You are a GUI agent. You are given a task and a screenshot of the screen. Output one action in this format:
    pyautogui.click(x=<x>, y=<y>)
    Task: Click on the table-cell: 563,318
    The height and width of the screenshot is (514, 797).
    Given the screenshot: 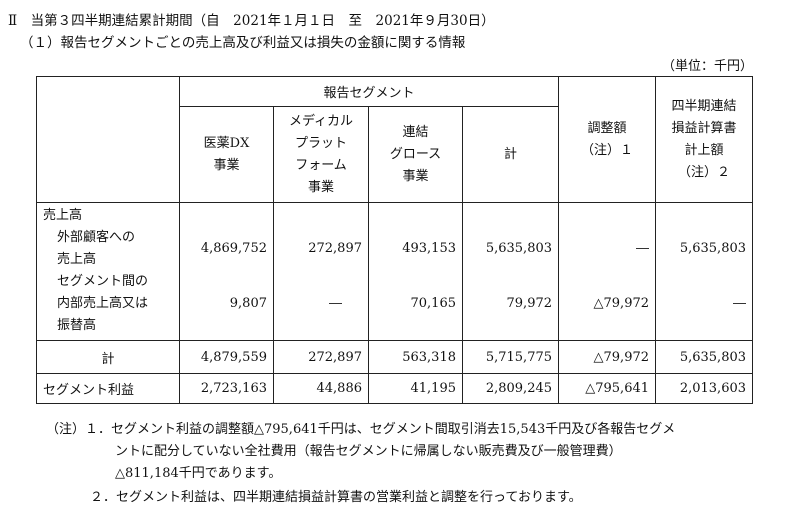 What is the action you would take?
    pyautogui.click(x=415, y=357)
    